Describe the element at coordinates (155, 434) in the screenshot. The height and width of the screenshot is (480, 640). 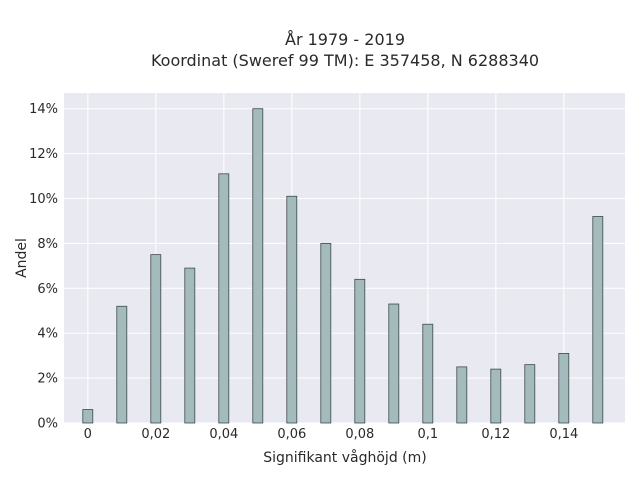
I see `x-tick-label: 0,02` at that location.